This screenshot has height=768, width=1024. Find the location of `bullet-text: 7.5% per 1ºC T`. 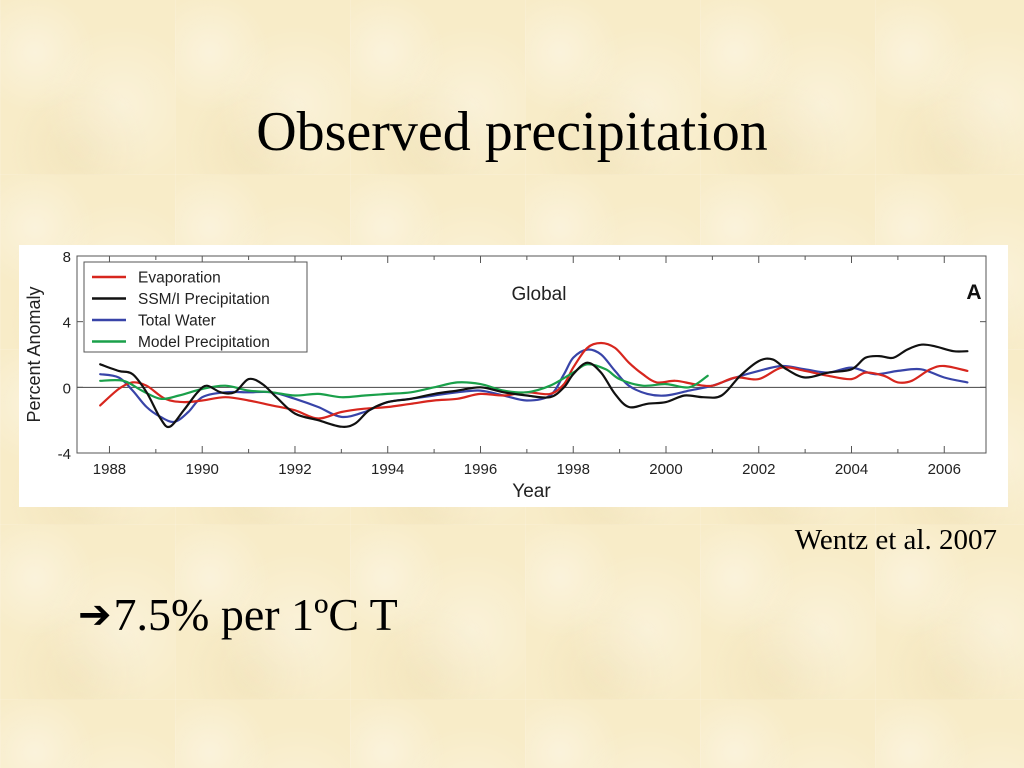

bullet-text: 7.5% per 1ºC T is located at coordinates (255, 614).